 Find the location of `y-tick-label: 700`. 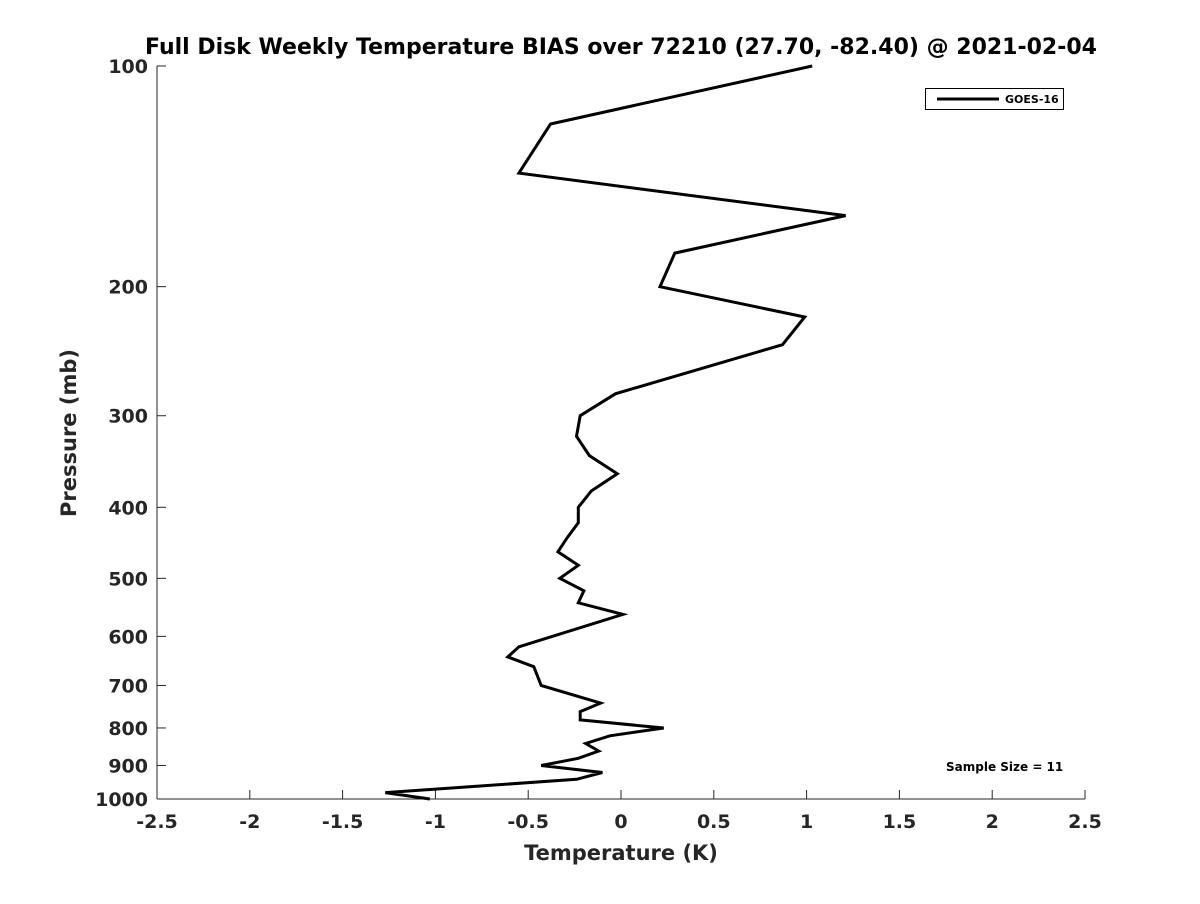

y-tick-label: 700 is located at coordinates (128, 686).